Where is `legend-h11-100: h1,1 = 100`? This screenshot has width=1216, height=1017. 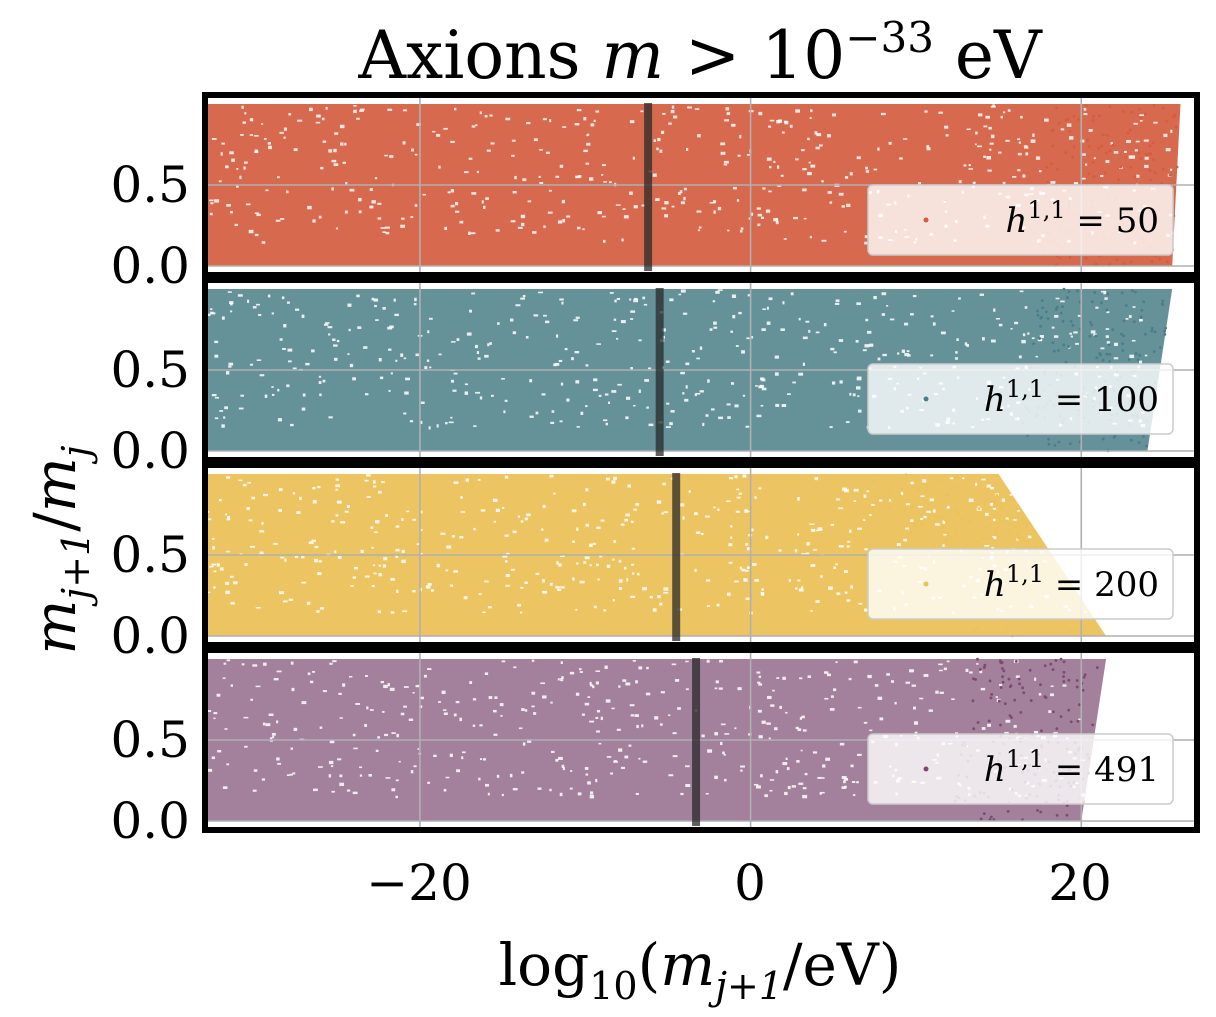
legend-h11-100: h1,1 = 100 is located at coordinates (1020, 399).